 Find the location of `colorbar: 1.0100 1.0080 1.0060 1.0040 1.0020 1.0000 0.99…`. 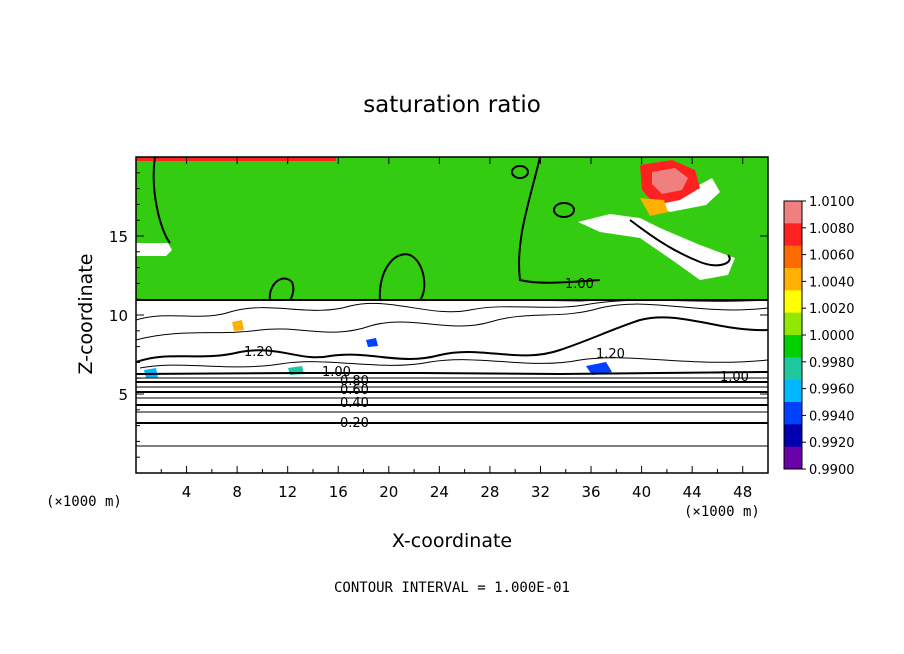

colorbar: 1.0100 1.0080 1.0060 1.0040 1.0020 1.0000 0.99… is located at coordinates (819, 336).